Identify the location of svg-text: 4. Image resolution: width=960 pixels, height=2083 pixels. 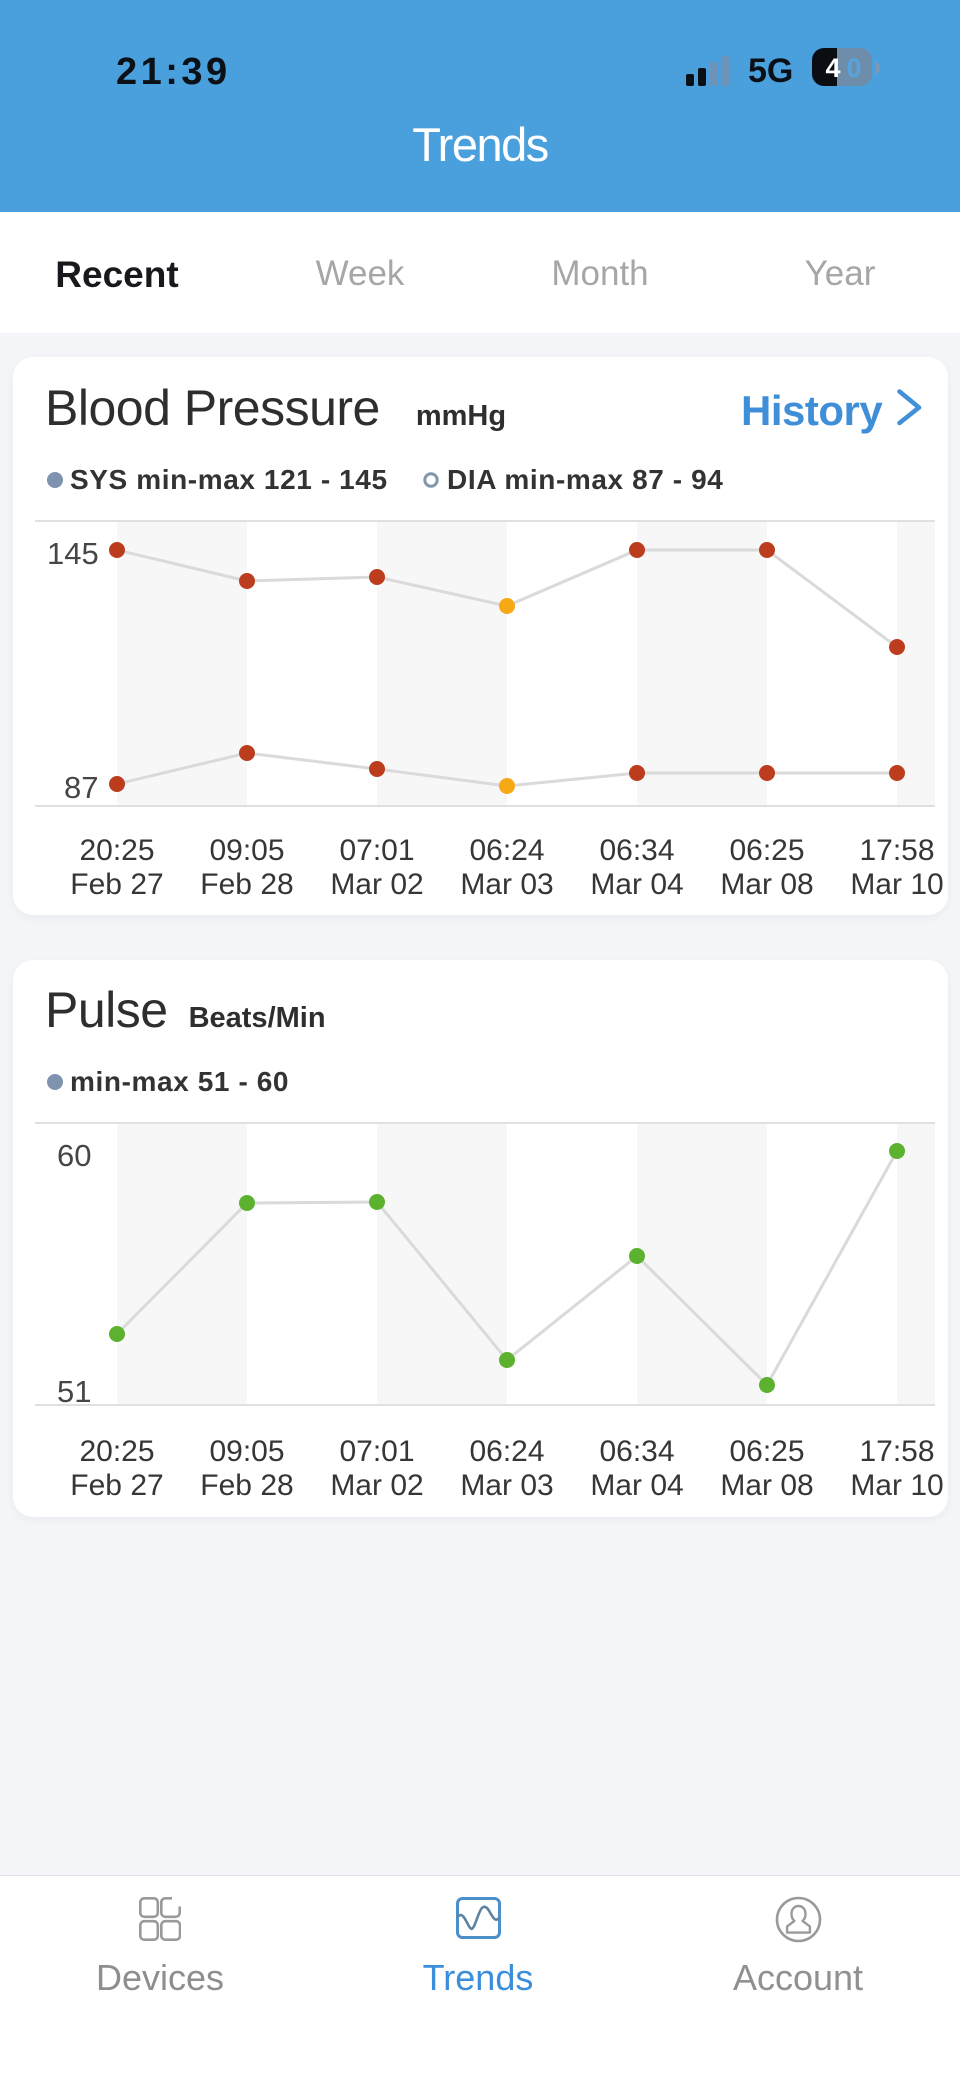
(832, 68).